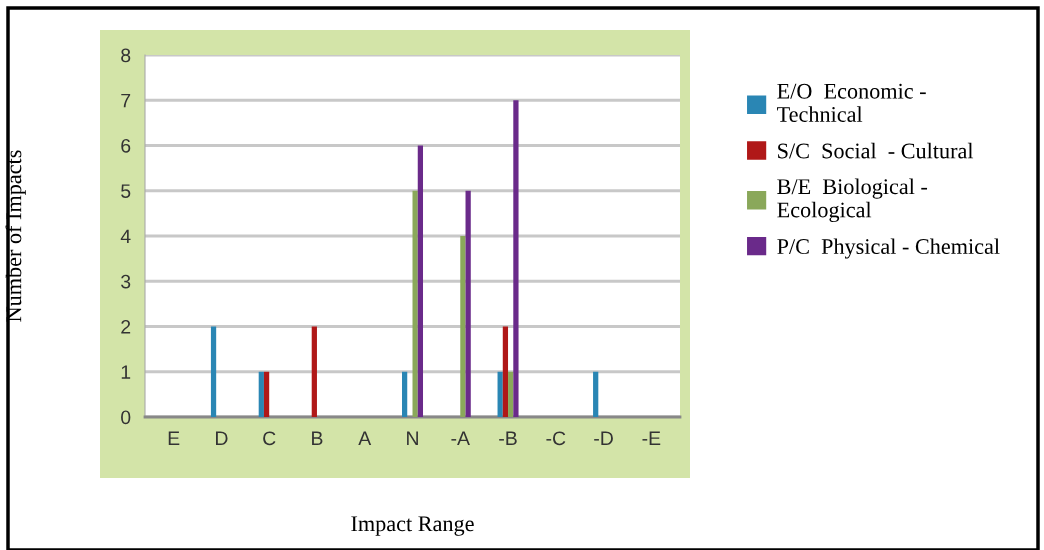  What do you see at coordinates (851, 102) in the screenshot?
I see `legend-label: E/O Economic - Technical` at bounding box center [851, 102].